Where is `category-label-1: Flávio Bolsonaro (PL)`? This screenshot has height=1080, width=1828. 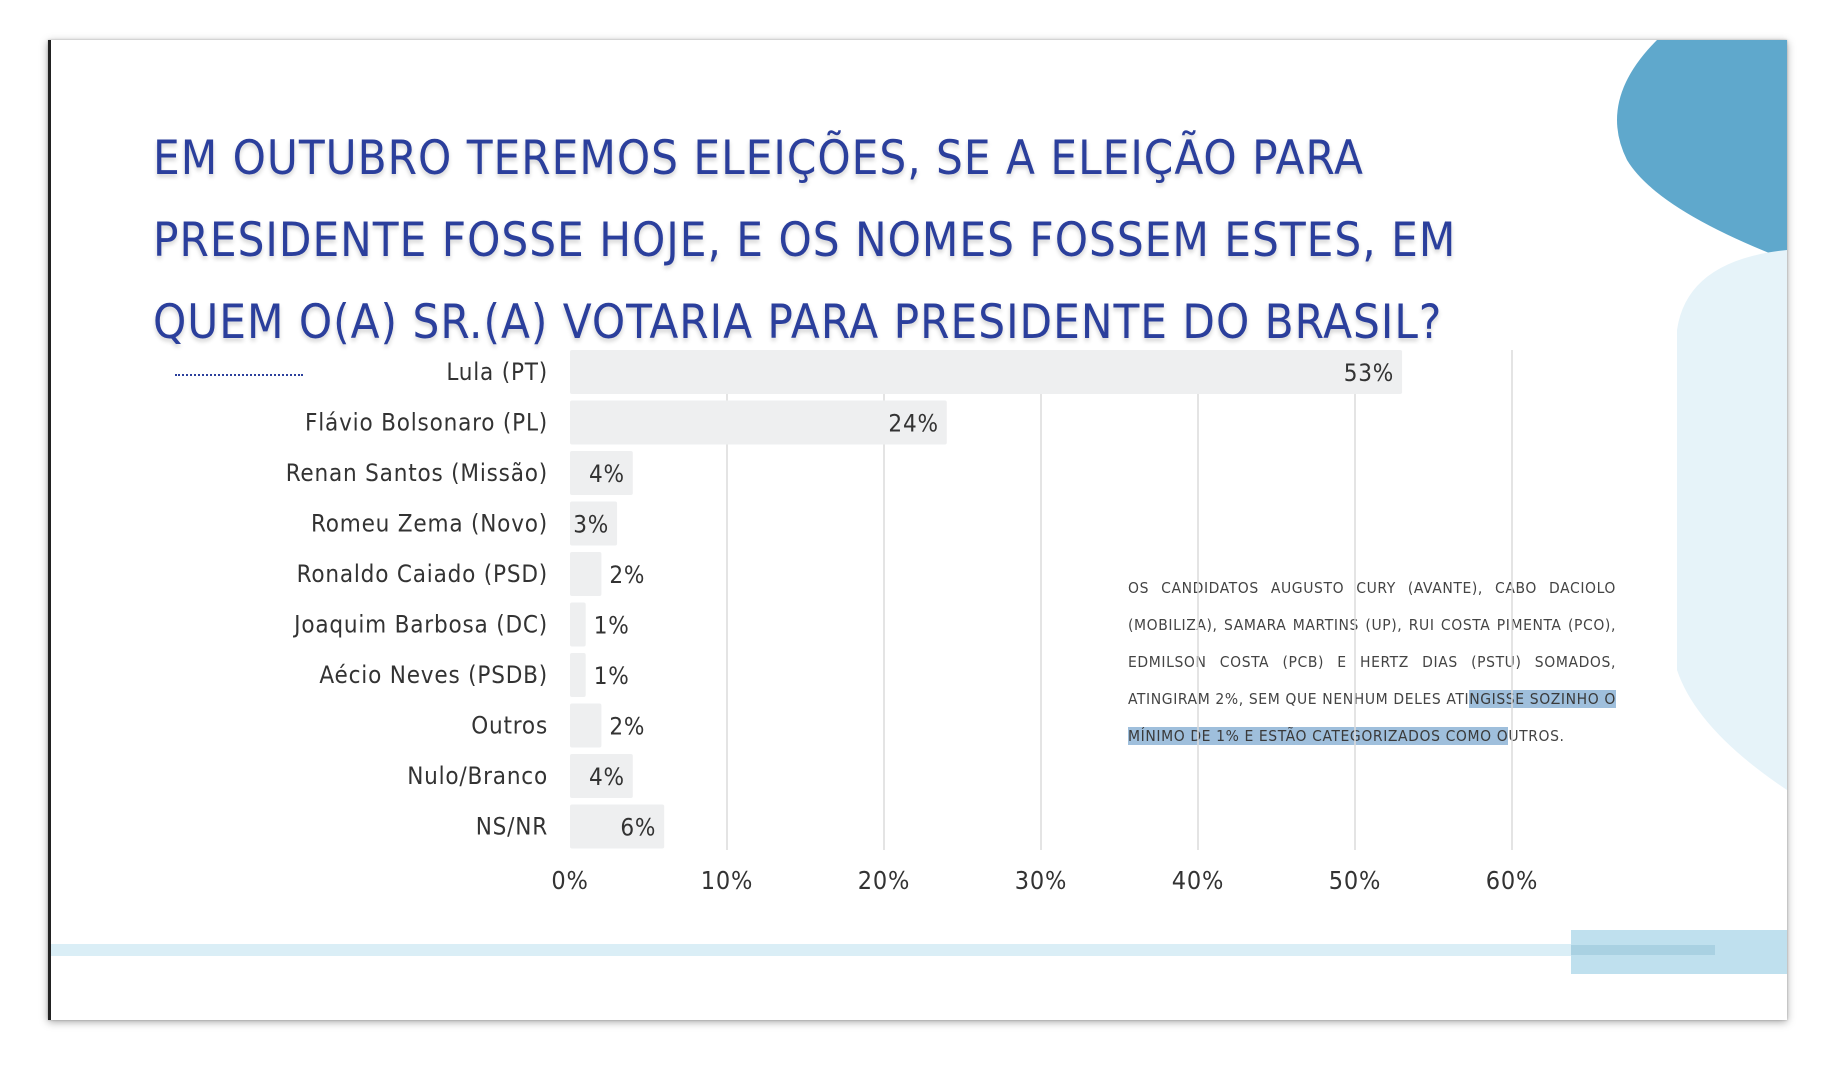
category-label-1: Flávio Bolsonaro (PL) is located at coordinates (426, 423).